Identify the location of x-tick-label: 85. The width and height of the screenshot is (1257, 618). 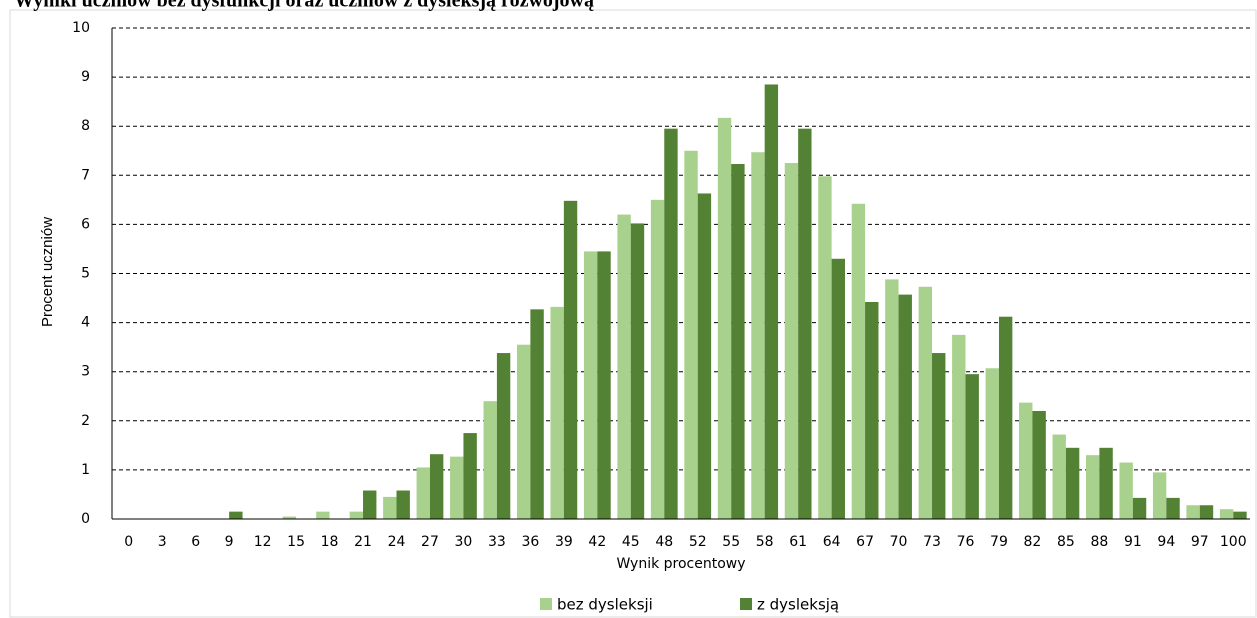
(1066, 542).